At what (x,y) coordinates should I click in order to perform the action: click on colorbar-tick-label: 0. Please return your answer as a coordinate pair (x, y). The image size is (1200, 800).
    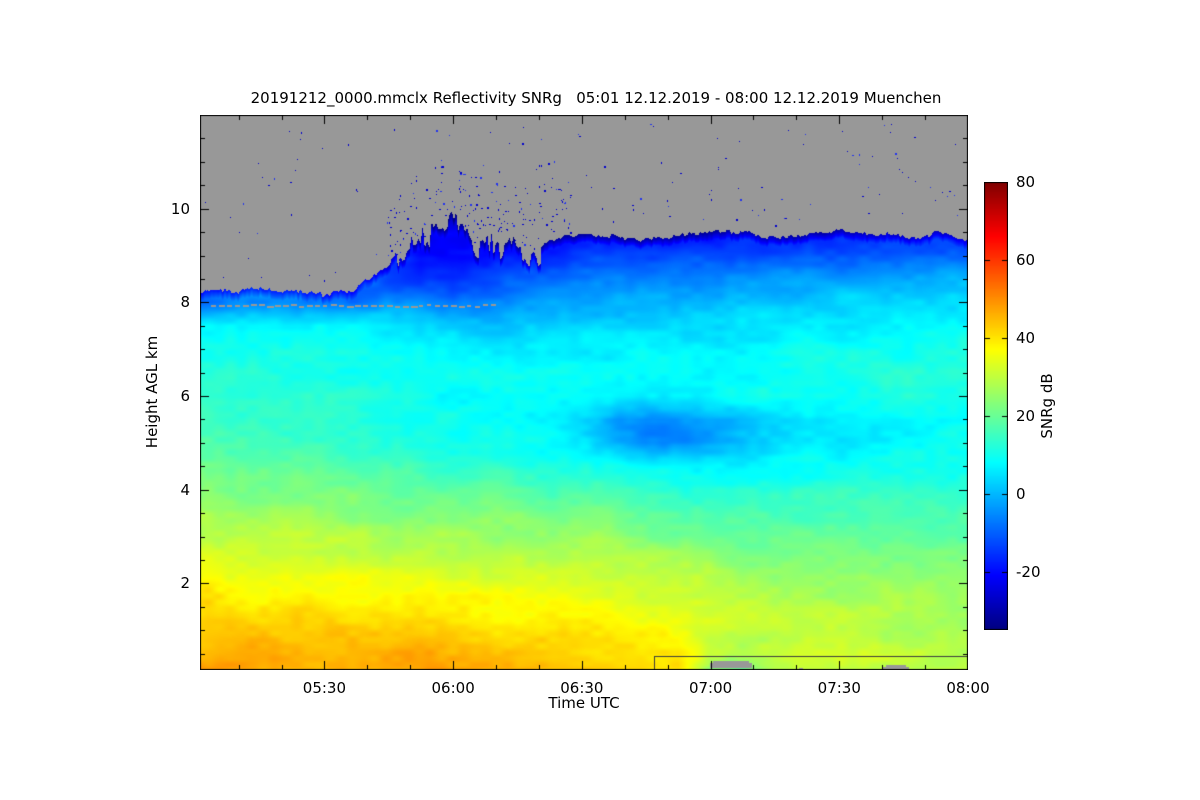
    Looking at the image, I should click on (1021, 493).